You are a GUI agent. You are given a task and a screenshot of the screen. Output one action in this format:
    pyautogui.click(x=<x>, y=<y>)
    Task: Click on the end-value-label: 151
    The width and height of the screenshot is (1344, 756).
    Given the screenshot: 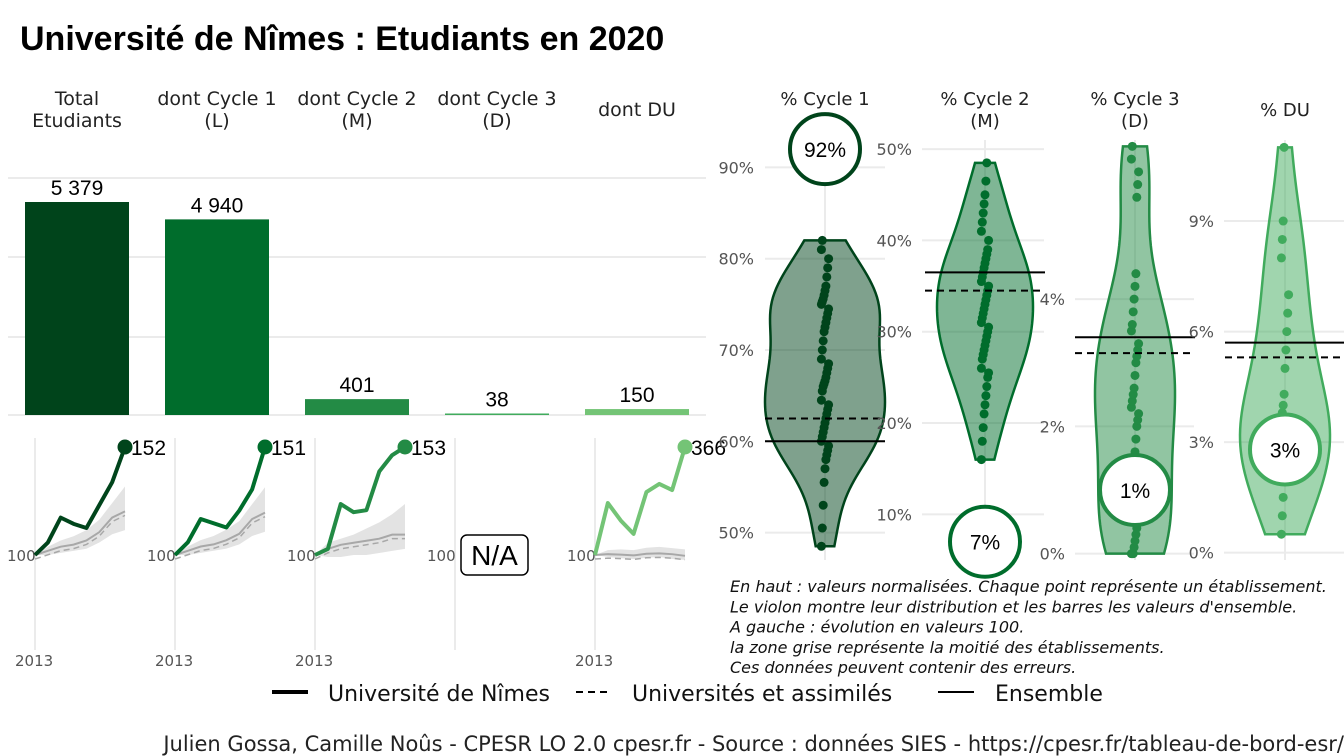 What is the action you would take?
    pyautogui.click(x=288, y=448)
    